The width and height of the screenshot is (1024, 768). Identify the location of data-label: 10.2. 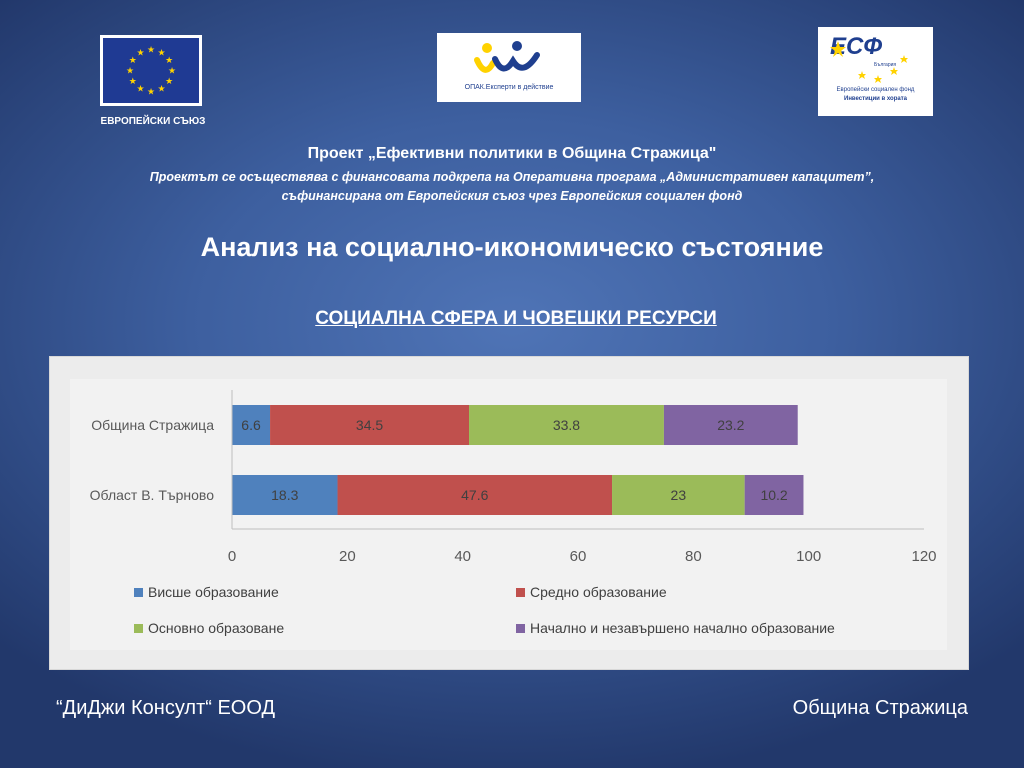
(773, 495).